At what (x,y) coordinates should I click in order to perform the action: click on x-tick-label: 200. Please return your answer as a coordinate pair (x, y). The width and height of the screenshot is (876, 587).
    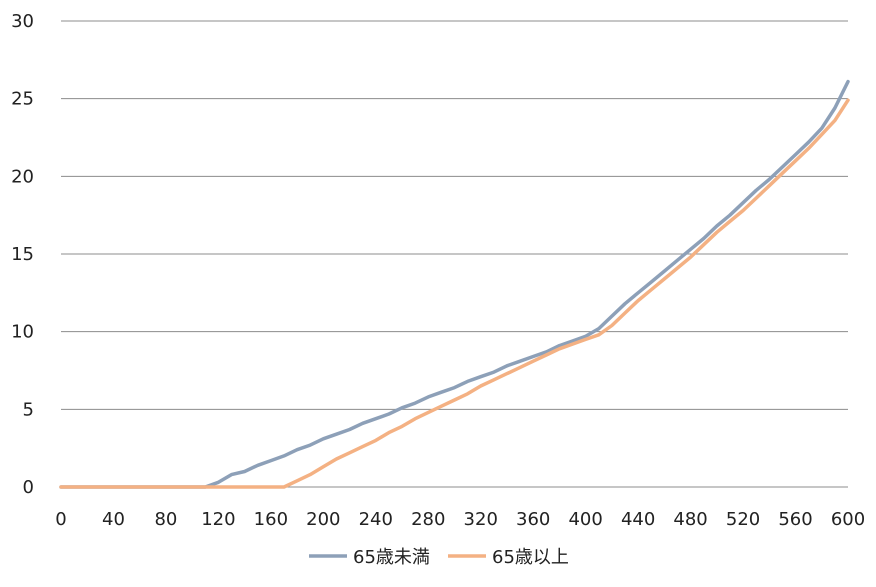
    Looking at the image, I should click on (323, 519).